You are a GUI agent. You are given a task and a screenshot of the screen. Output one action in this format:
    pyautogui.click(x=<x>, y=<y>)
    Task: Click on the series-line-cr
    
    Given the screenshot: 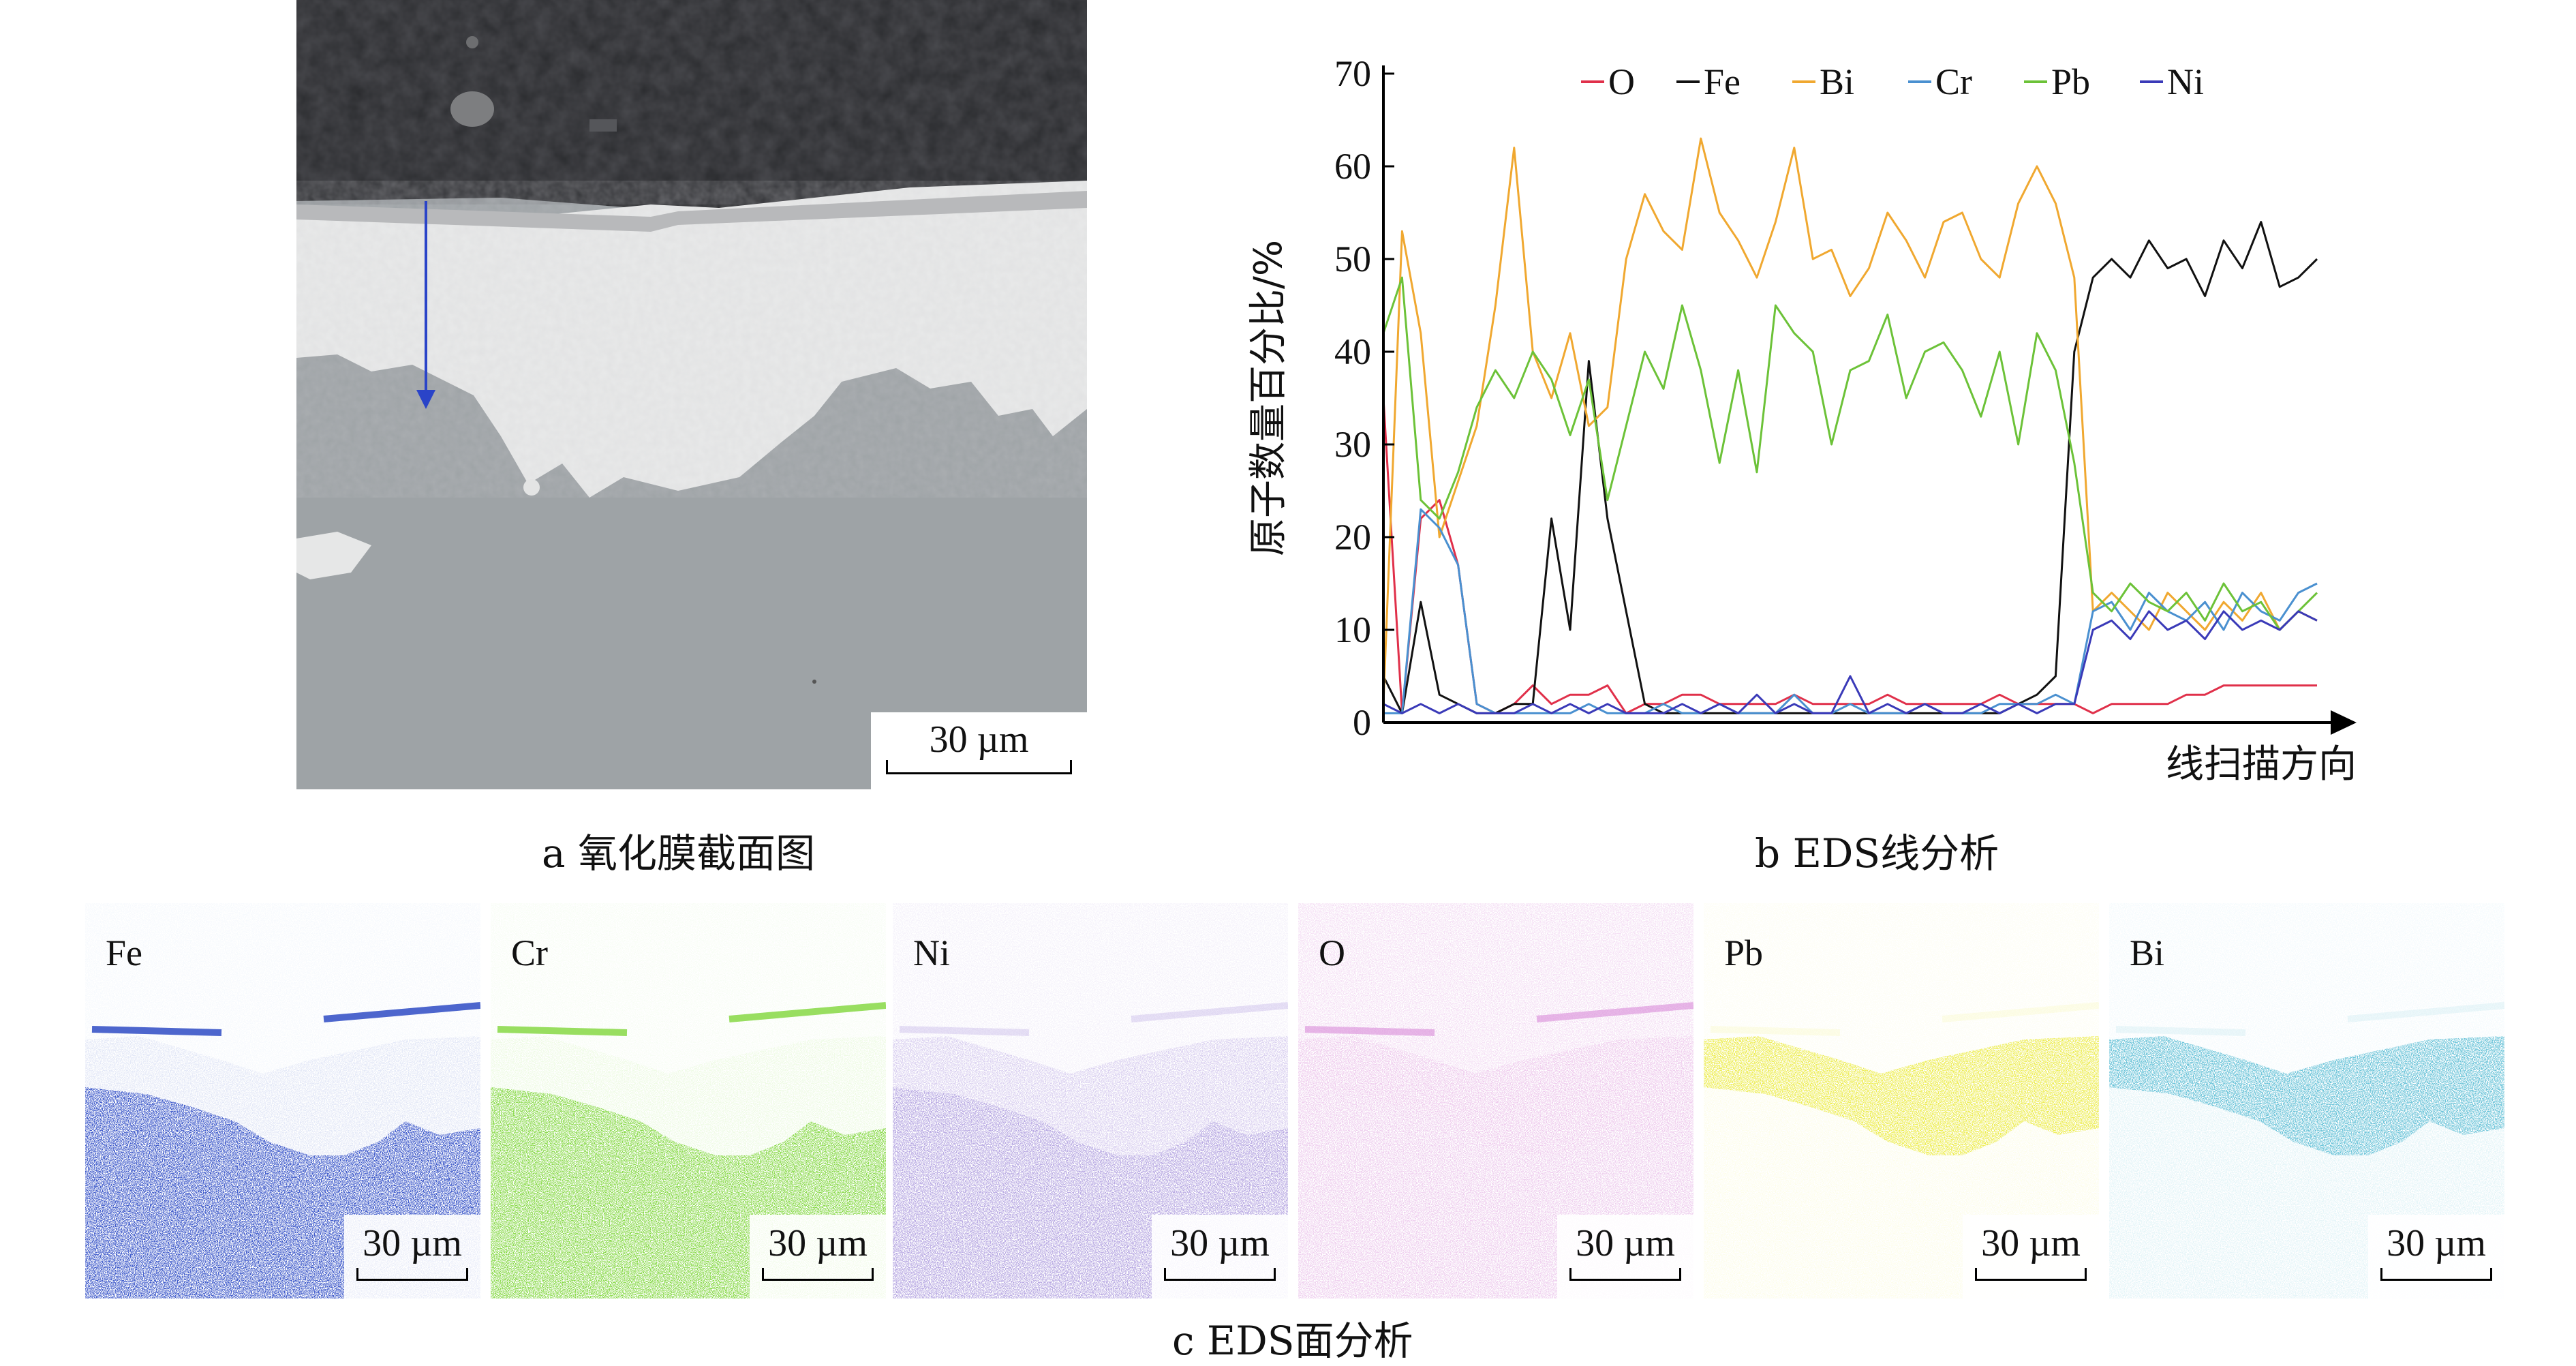 What is the action you would take?
    pyautogui.click(x=1851, y=611)
    